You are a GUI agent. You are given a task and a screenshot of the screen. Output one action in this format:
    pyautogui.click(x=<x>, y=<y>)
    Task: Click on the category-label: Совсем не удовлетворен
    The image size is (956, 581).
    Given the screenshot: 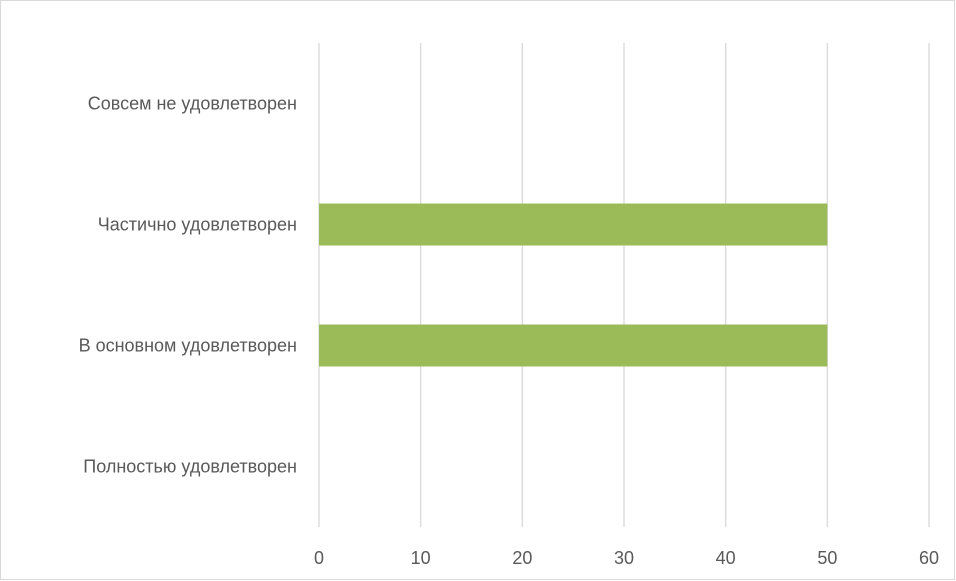 What is the action you would take?
    pyautogui.click(x=192, y=104)
    